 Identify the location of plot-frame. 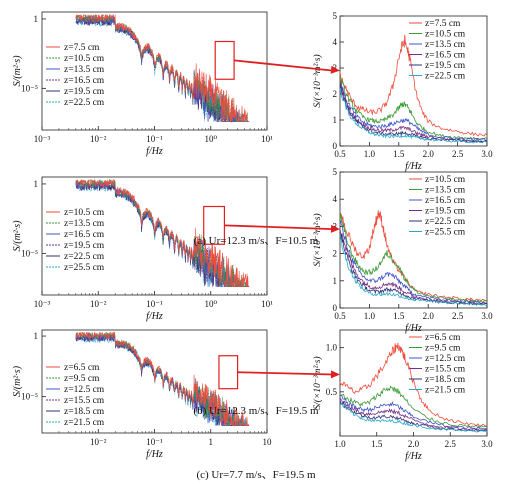
(413, 240).